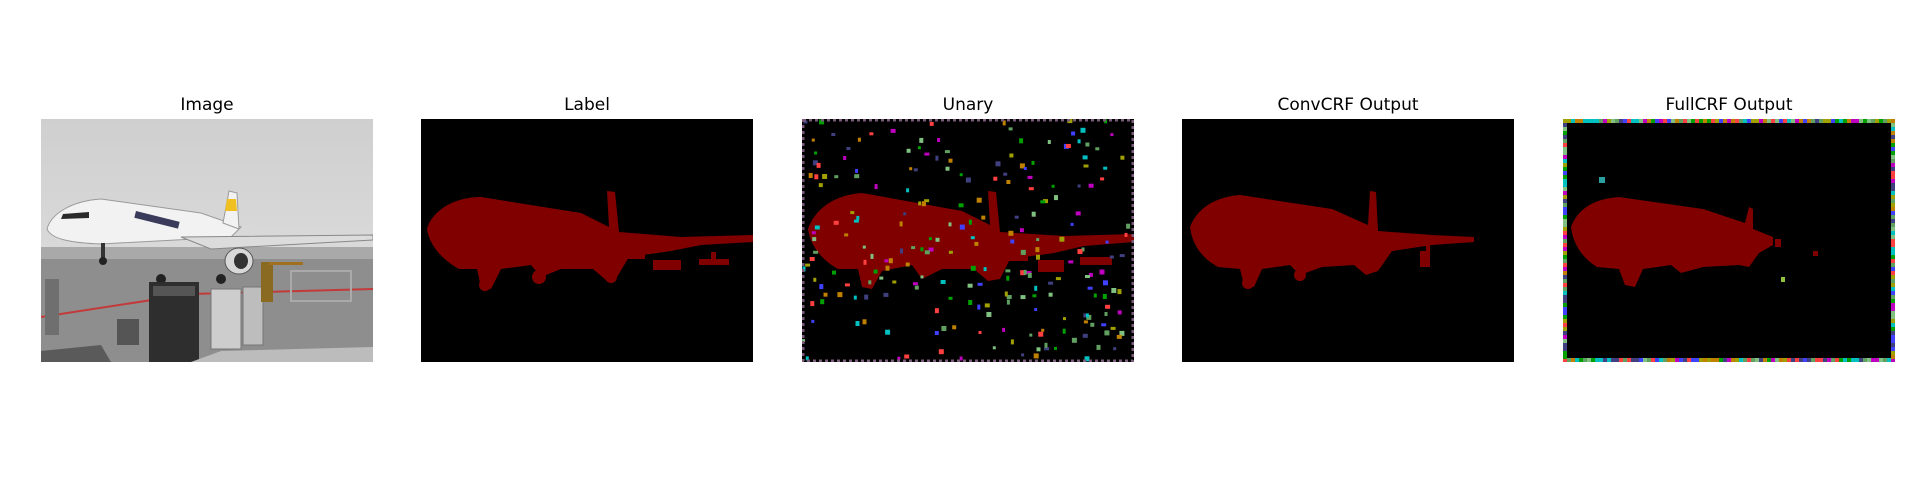 The image size is (1923, 483). What do you see at coordinates (587, 105) in the screenshot?
I see `panel-title: Label` at bounding box center [587, 105].